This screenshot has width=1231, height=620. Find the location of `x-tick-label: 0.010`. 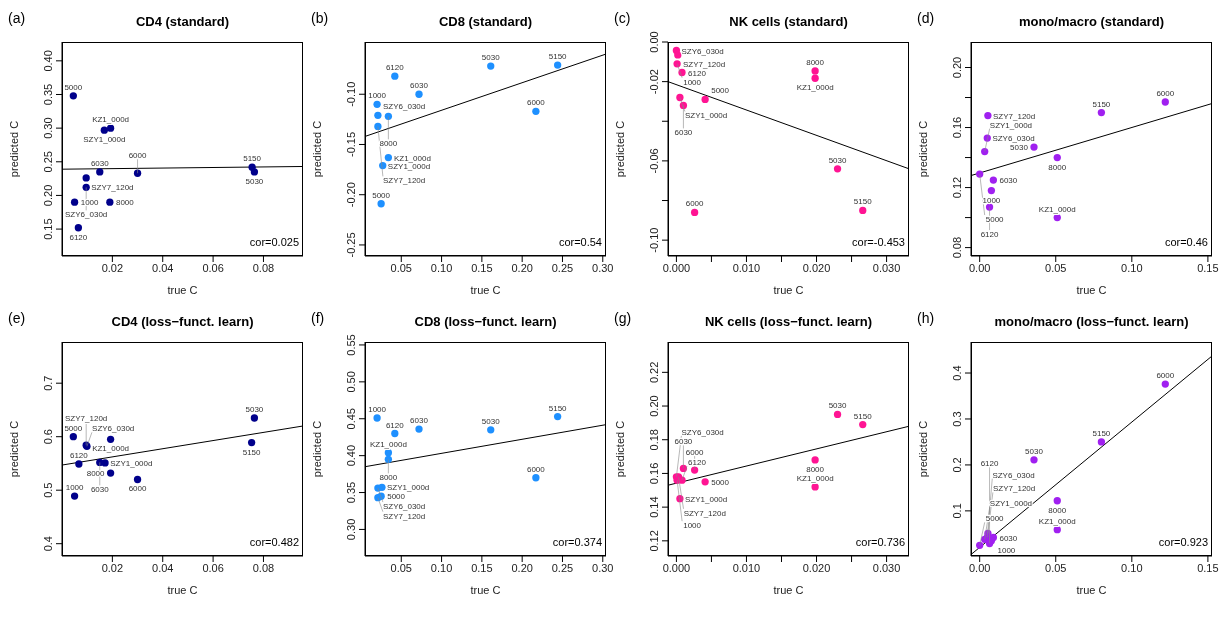

x-tick-label: 0.010 is located at coordinates (746, 567).